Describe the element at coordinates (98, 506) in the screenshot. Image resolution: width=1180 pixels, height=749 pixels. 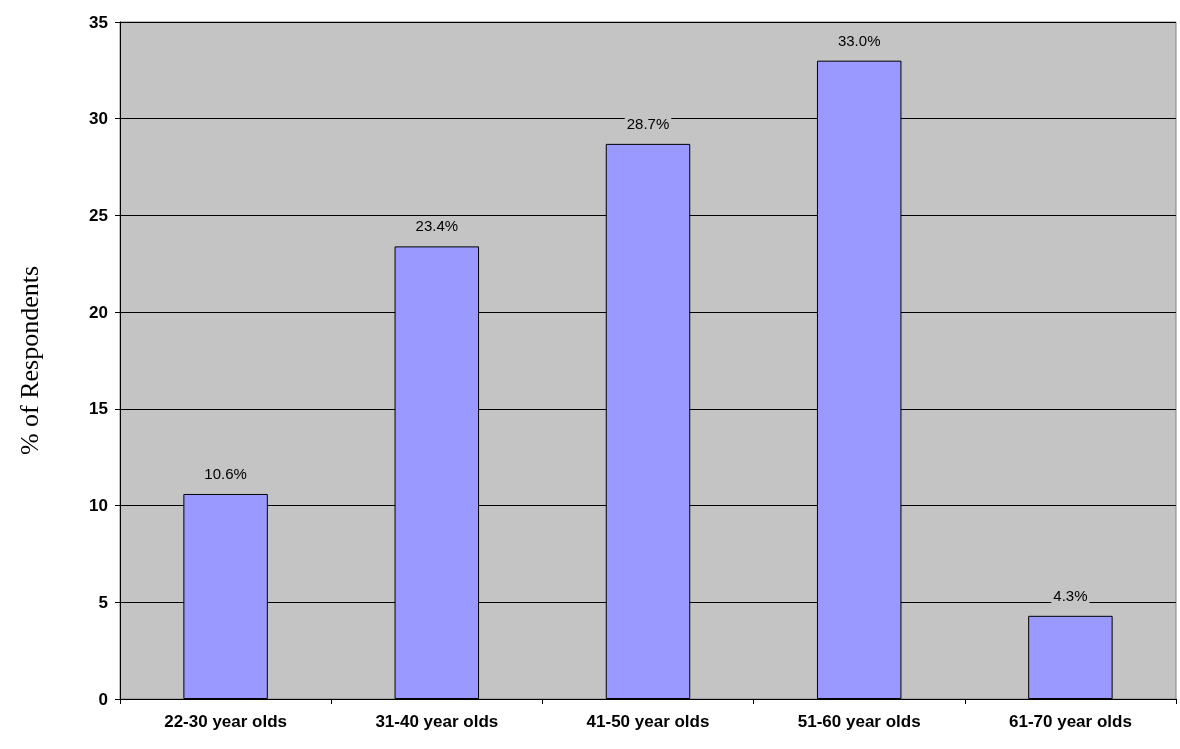
I see `y-tick-label: 10` at that location.